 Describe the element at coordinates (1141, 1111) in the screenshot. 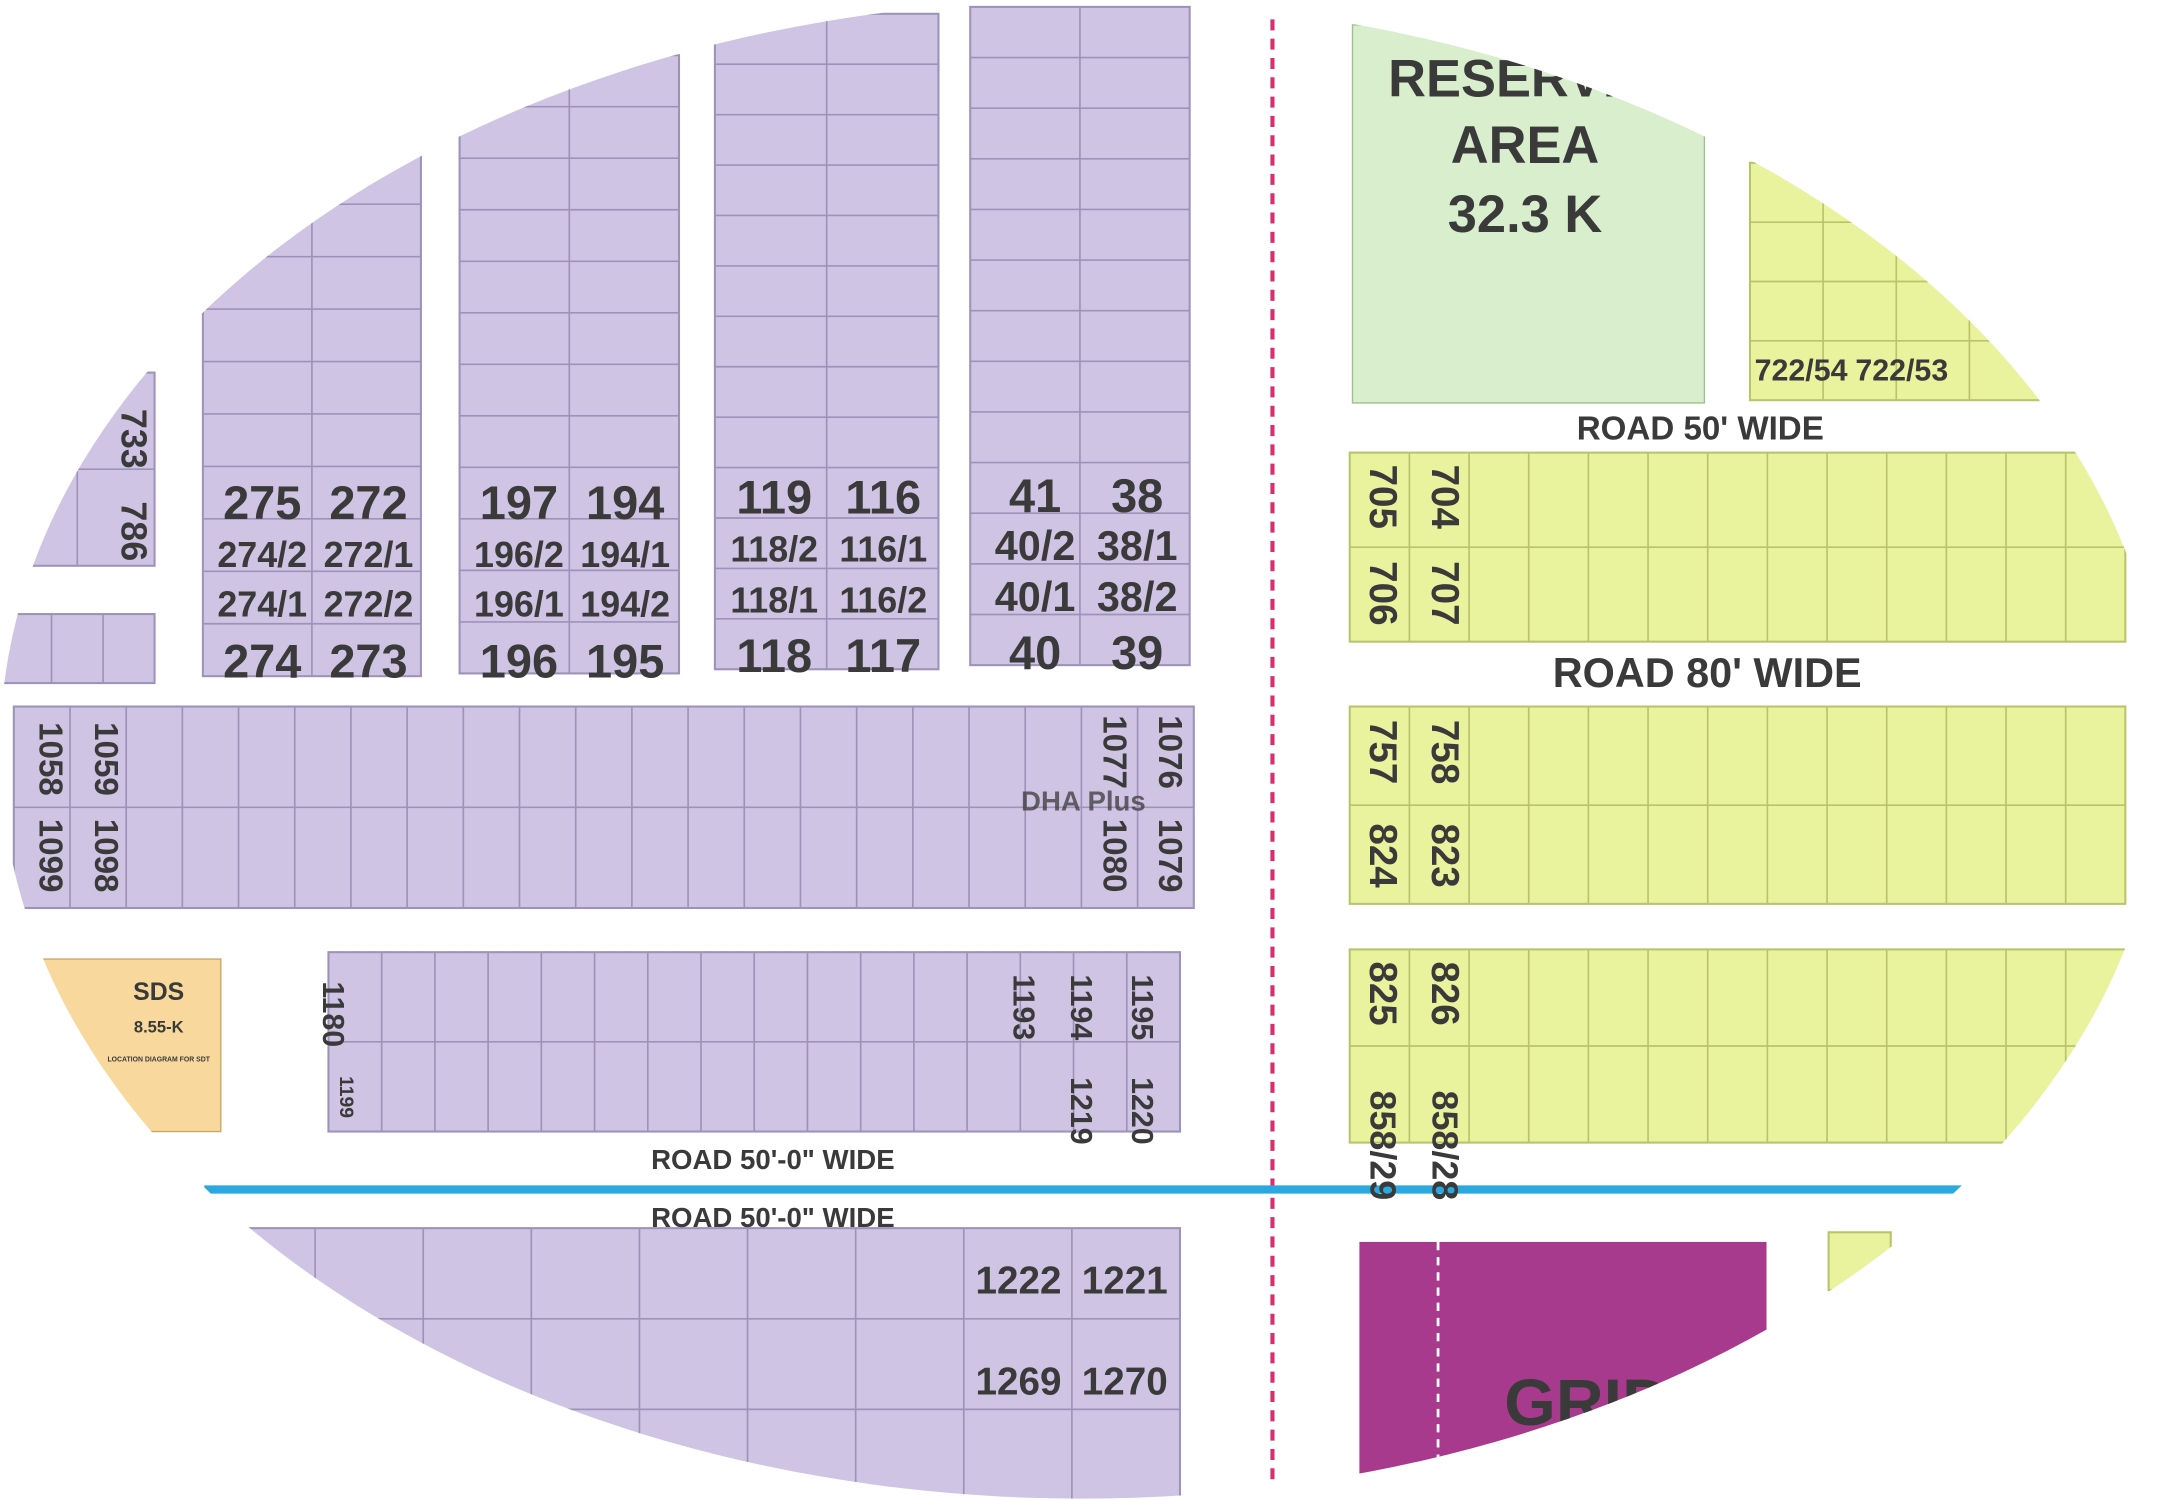

I see `label: 1220` at that location.